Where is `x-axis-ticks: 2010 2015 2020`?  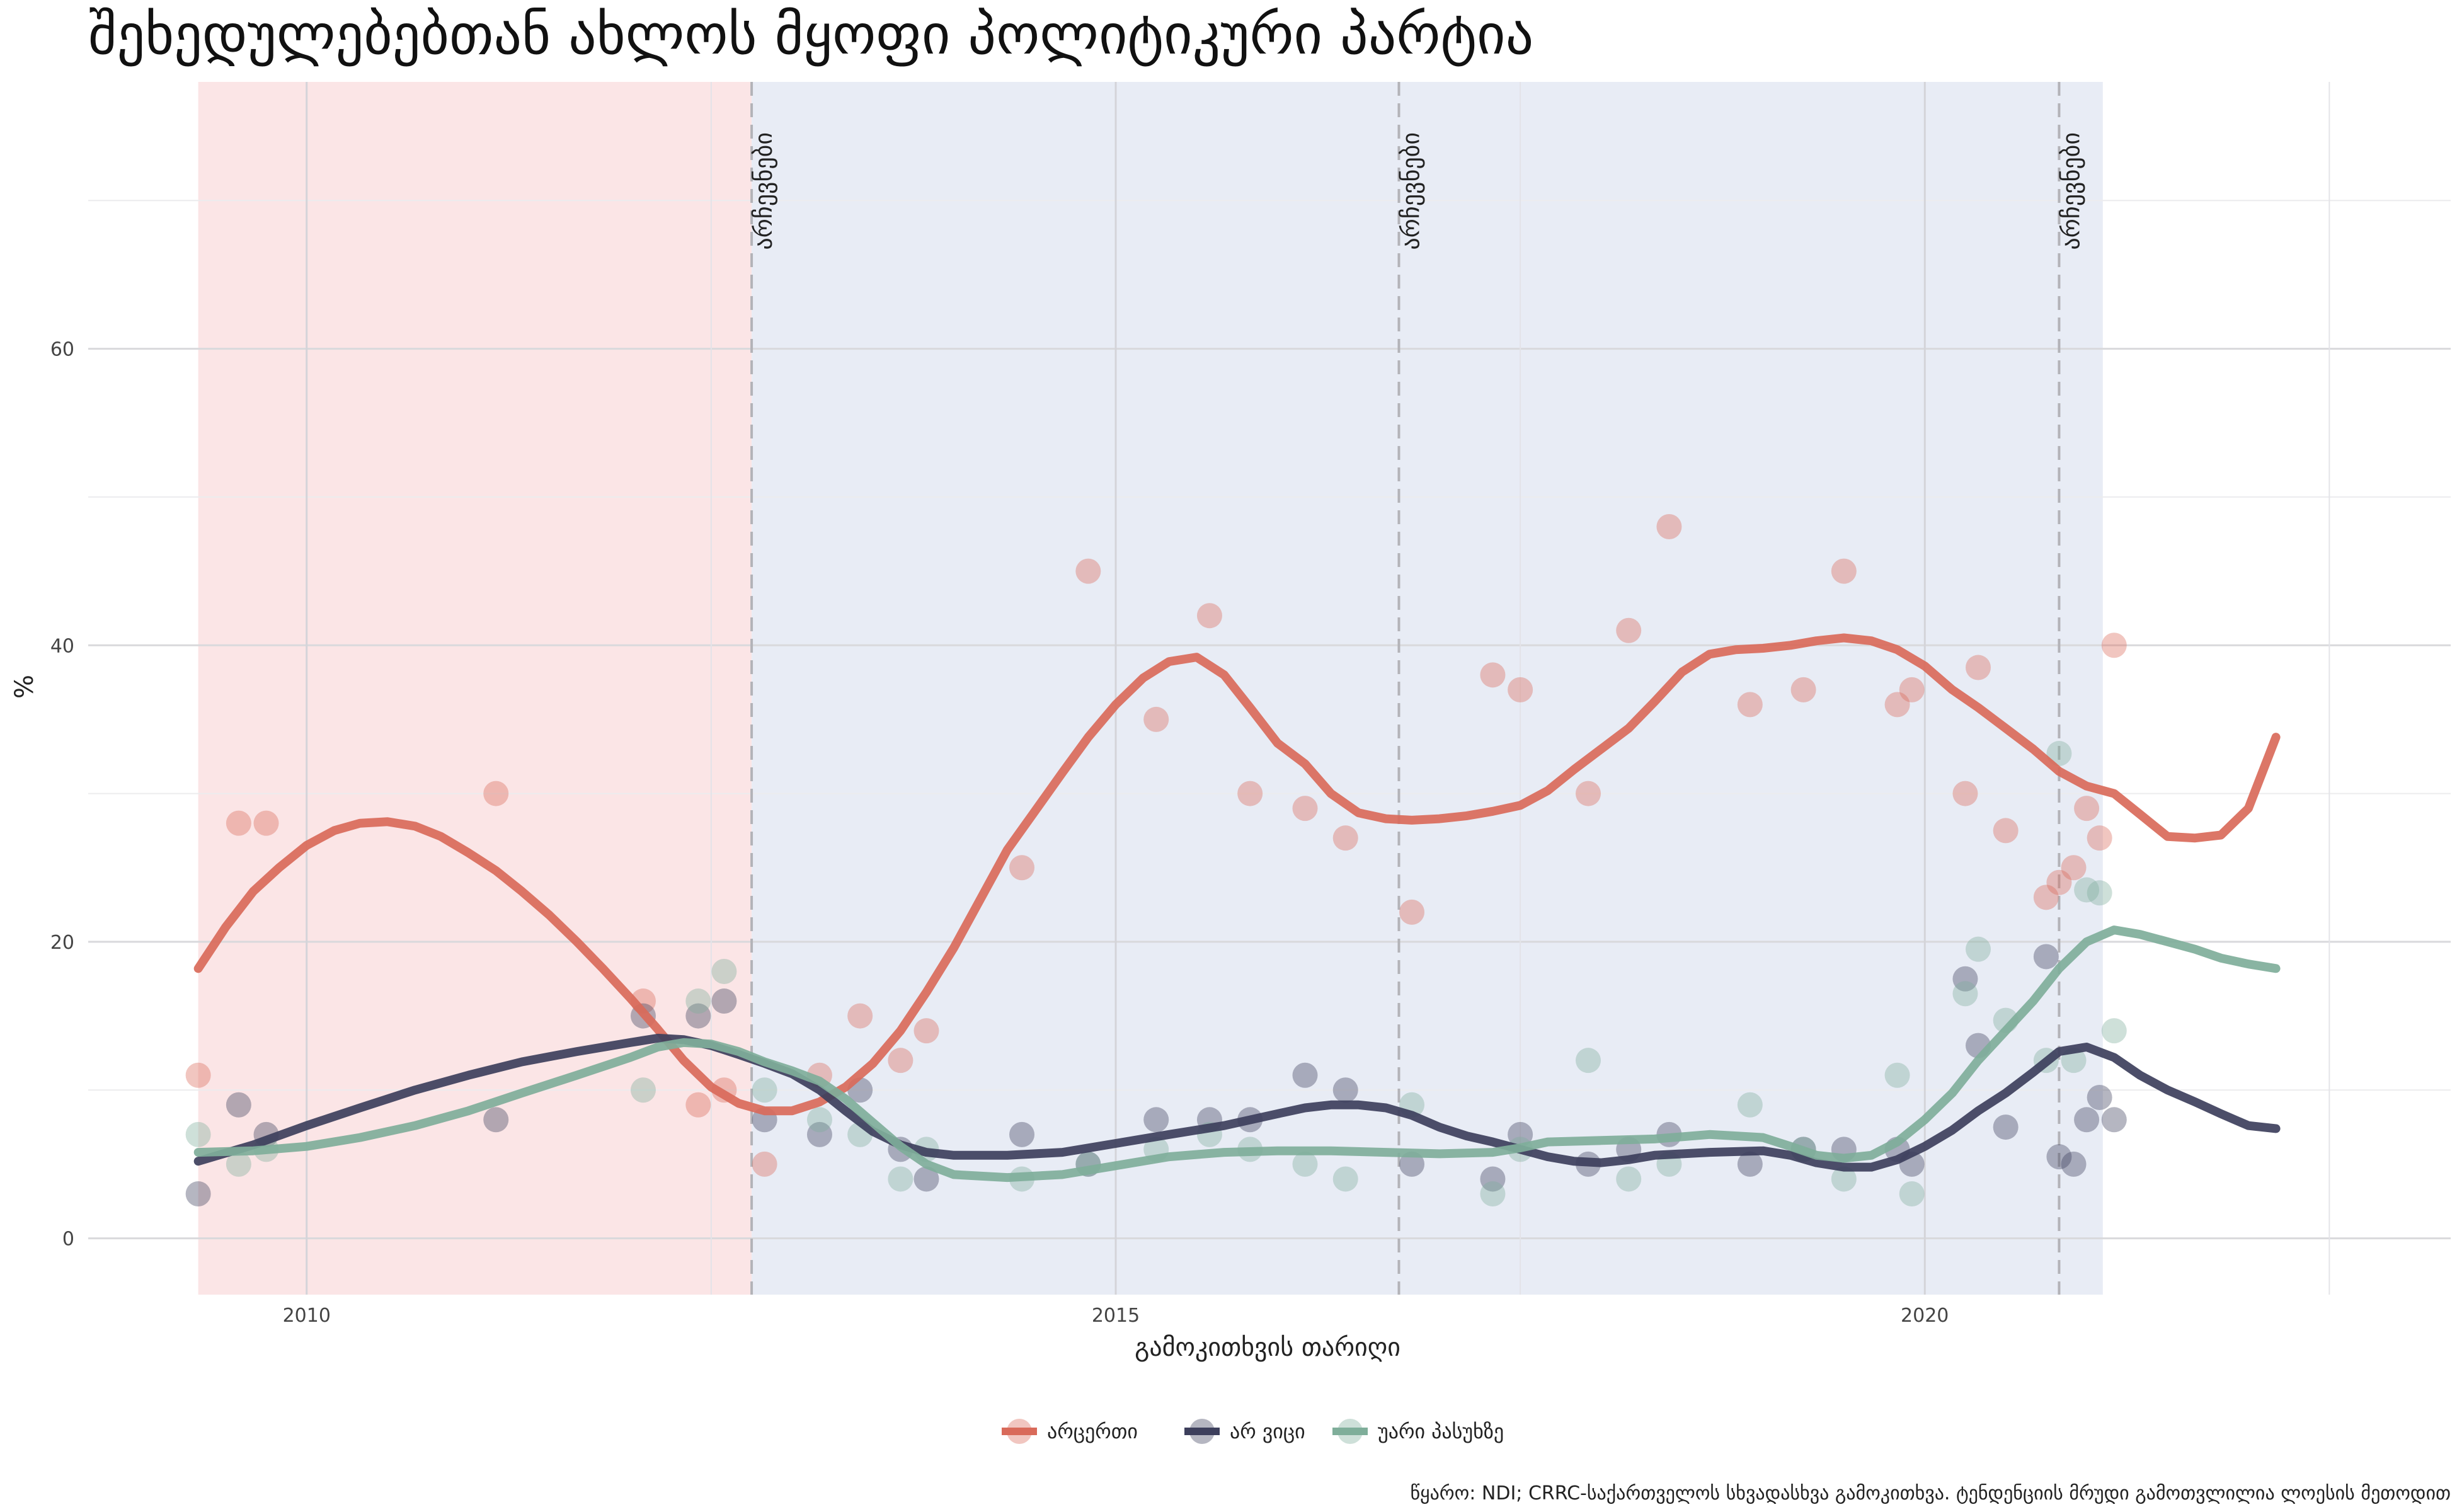
x-axis-ticks: 2010 2015 2020 is located at coordinates (1116, 1316).